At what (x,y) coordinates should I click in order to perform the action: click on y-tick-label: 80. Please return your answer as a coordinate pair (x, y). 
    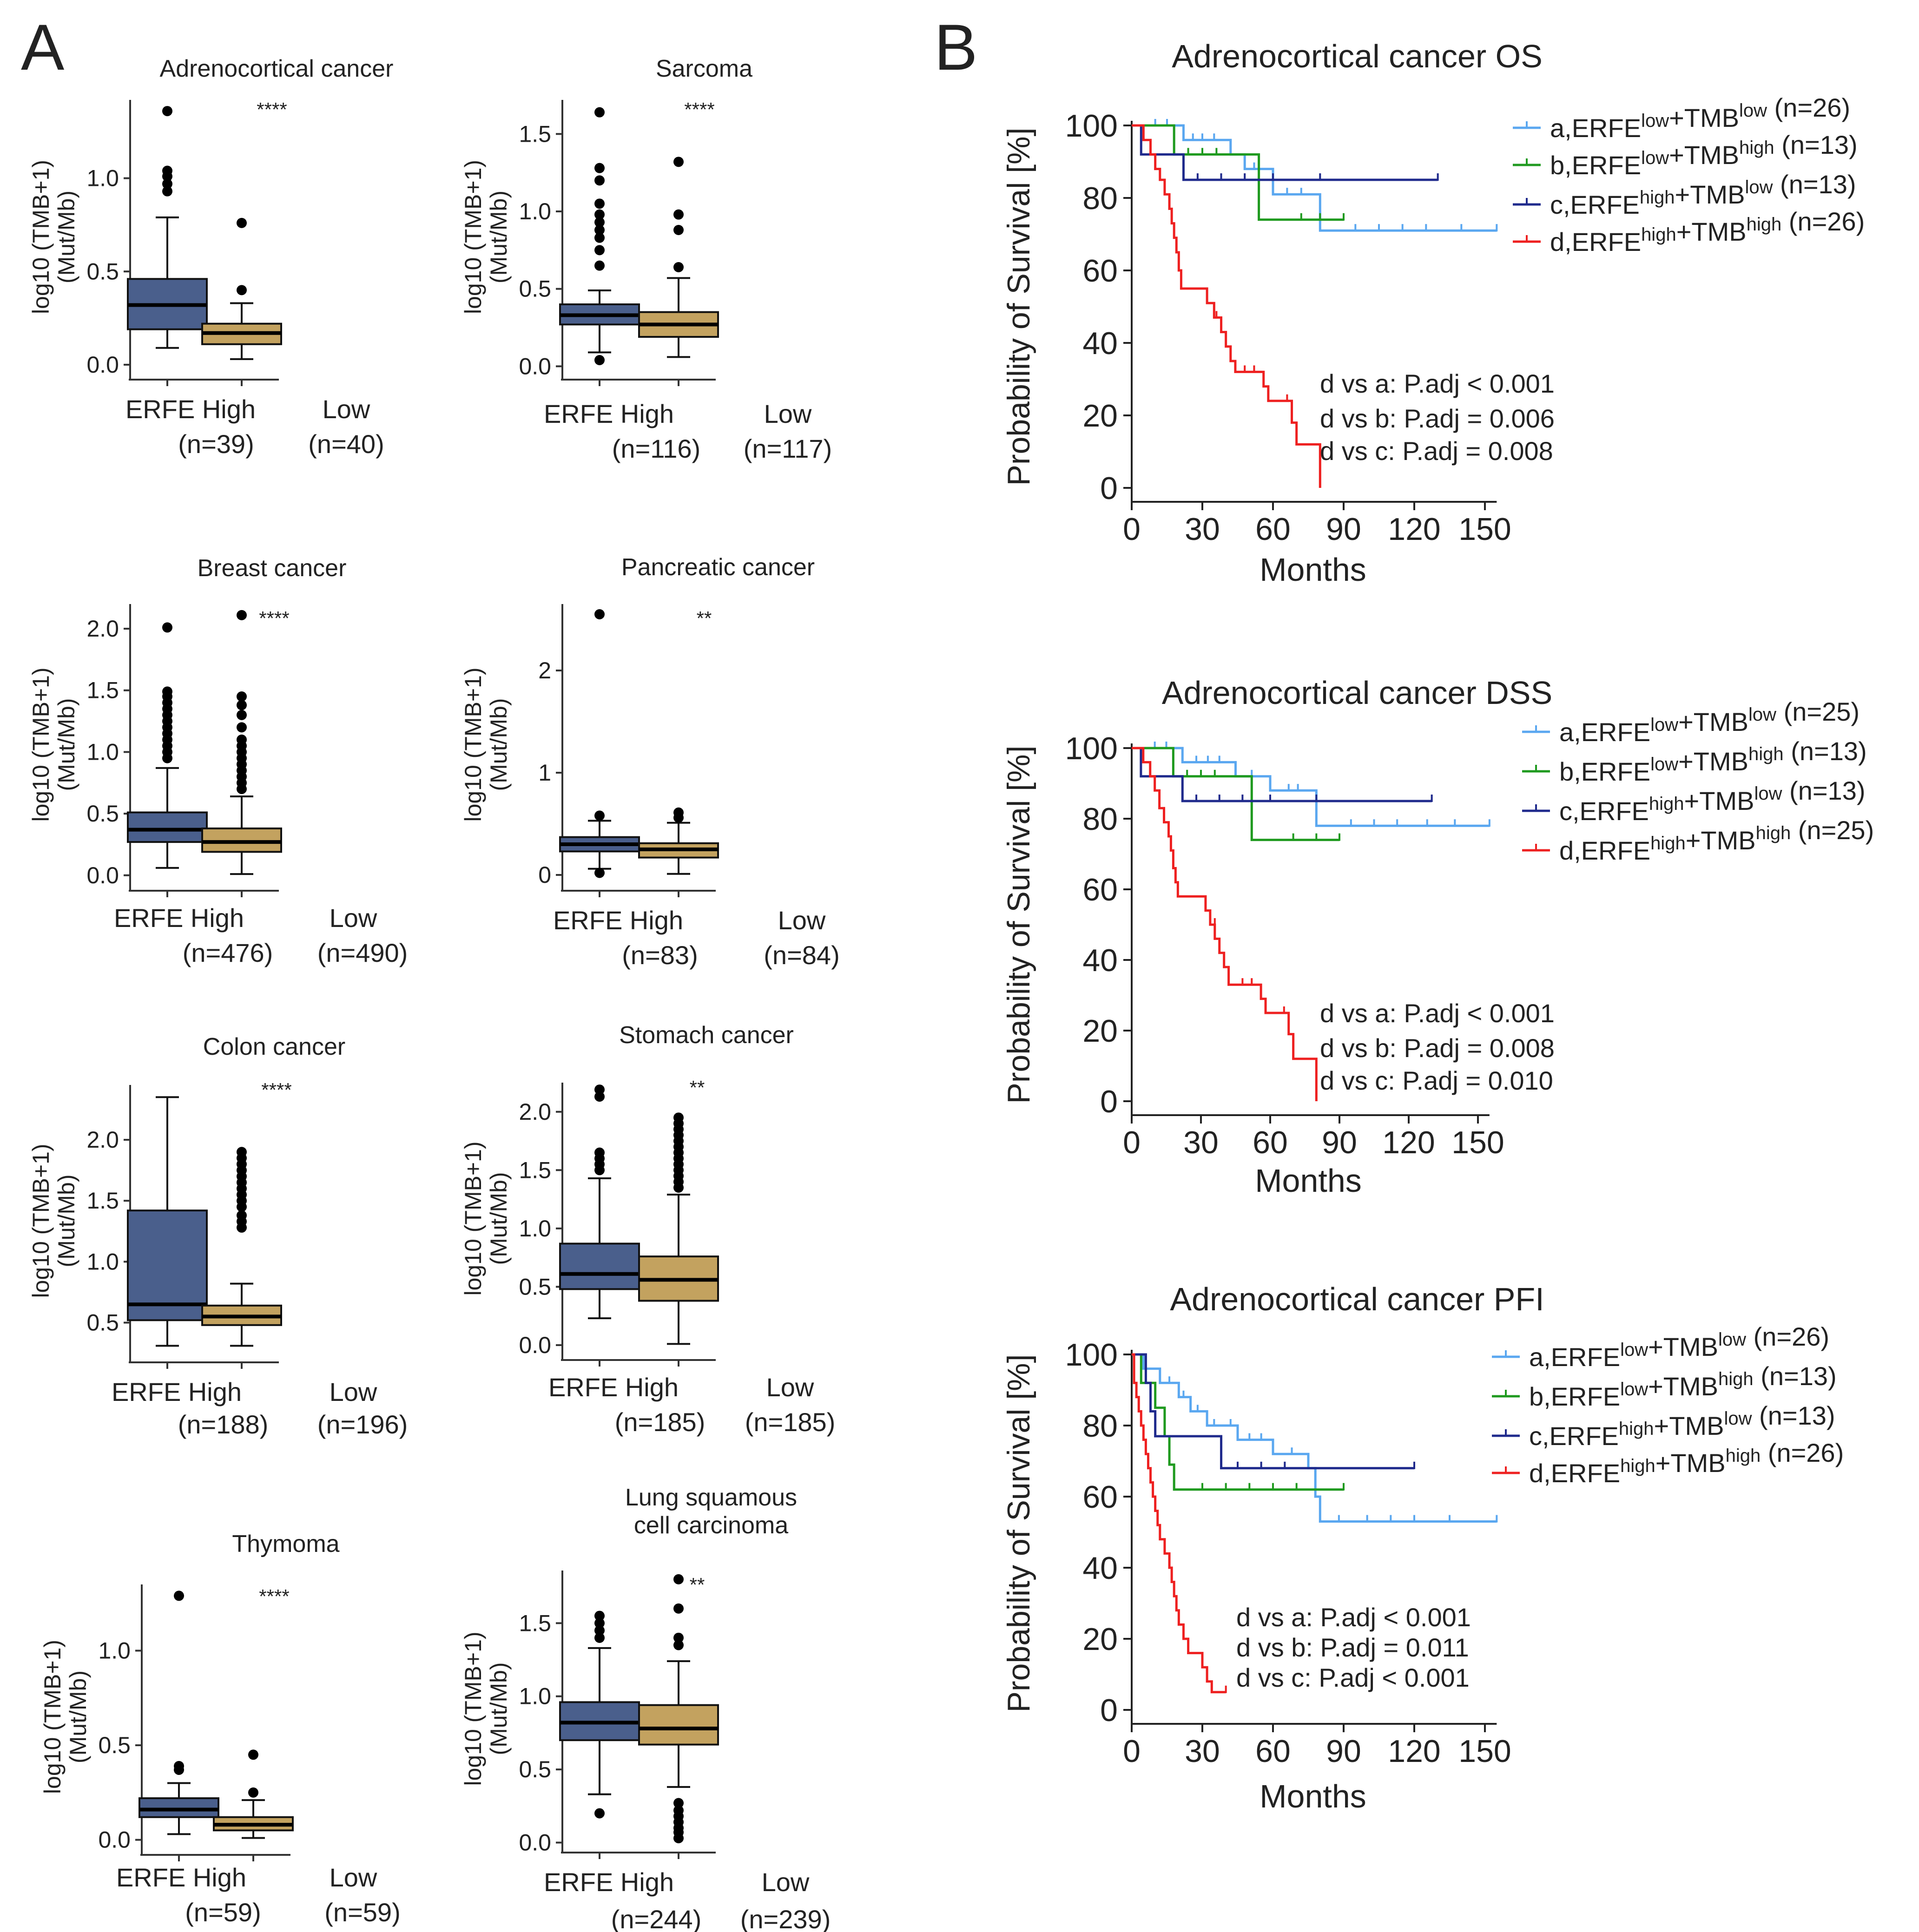
    Looking at the image, I should click on (1100, 819).